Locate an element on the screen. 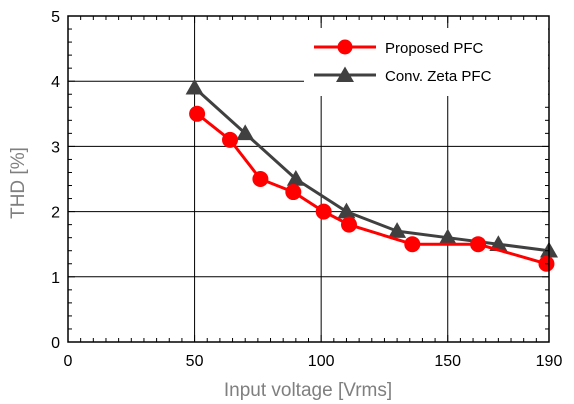 The width and height of the screenshot is (574, 404). y-tick-label: 1 is located at coordinates (55, 278).